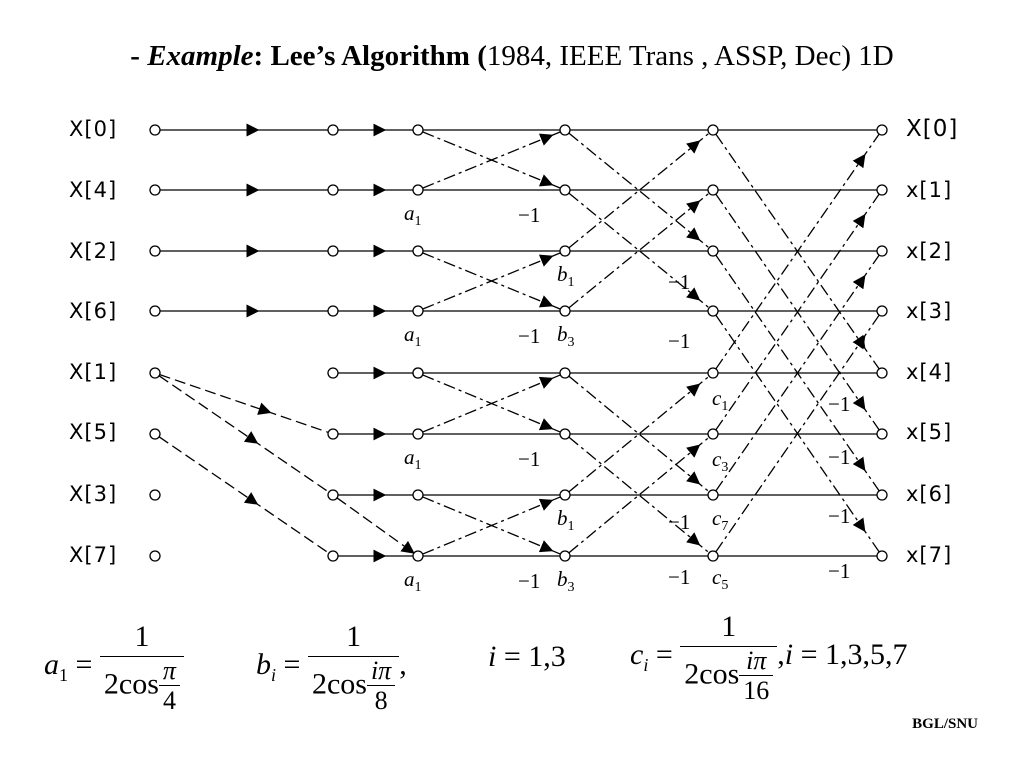 Image resolution: width=1024 pixels, height=768 pixels. Describe the element at coordinates (200, 56) in the screenshot. I see `title-example: Example` at that location.